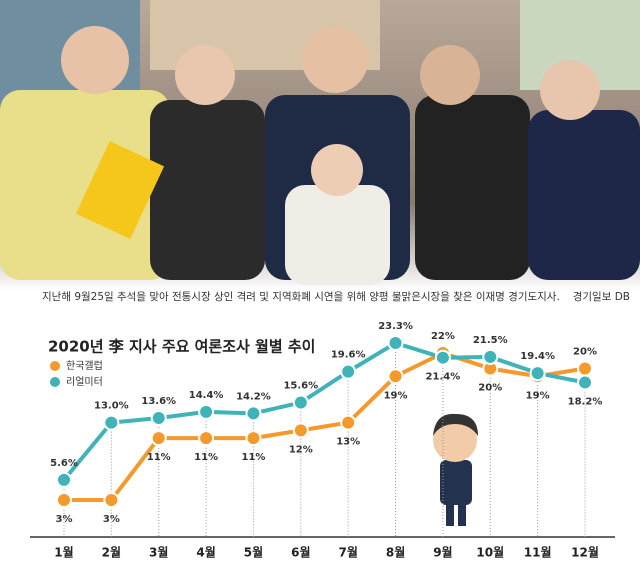 This screenshot has width=640, height=585. Describe the element at coordinates (253, 552) in the screenshot. I see `x-tick-label: 5월` at that location.